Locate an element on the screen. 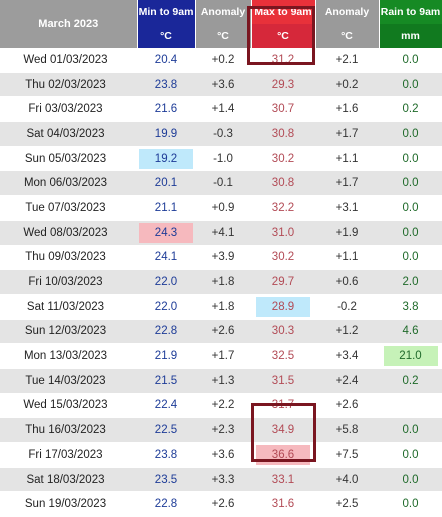 Image resolution: width=442 pixels, height=517 pixels. date-cell-value: Mon 06/03/2023 is located at coordinates (65, 183).